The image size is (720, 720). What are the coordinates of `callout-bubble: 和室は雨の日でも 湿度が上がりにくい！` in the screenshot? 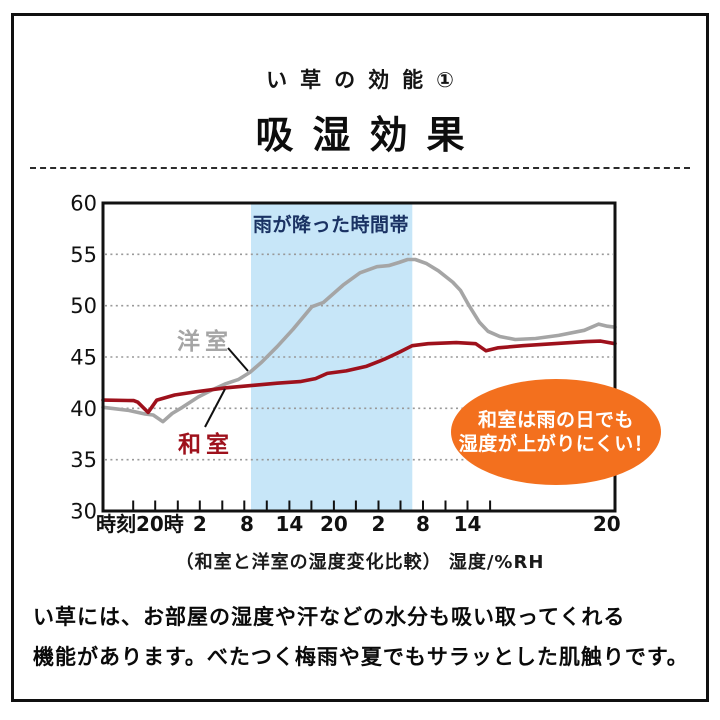 It's located at (556, 432).